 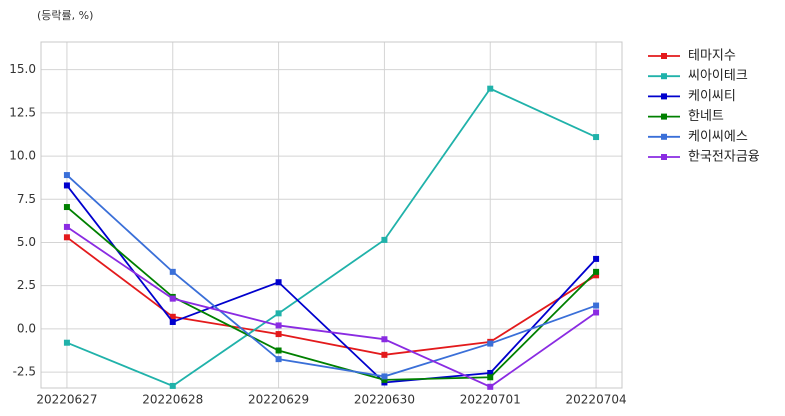 I want to click on y-tick-label: 12.5, so click(x=22, y=112).